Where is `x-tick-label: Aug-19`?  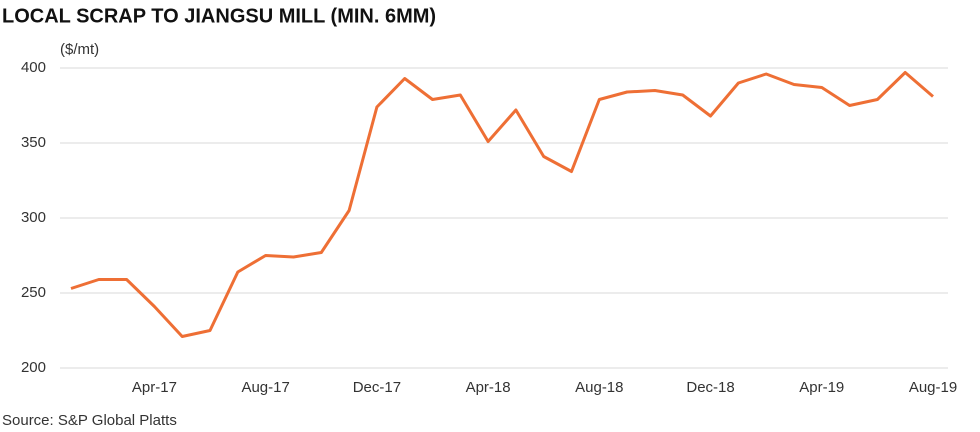
x-tick-label: Aug-19 is located at coordinates (933, 387).